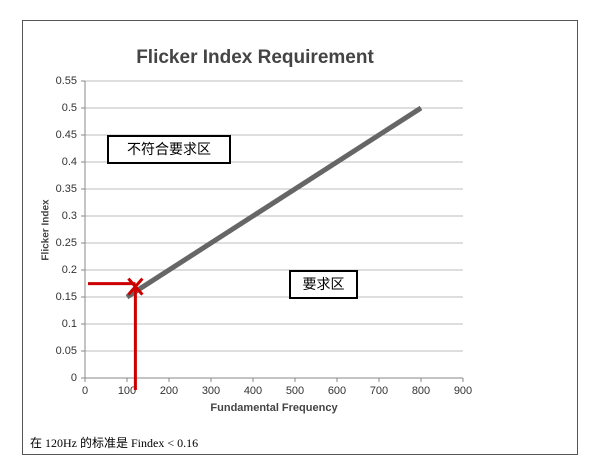 The height and width of the screenshot is (462, 592). What do you see at coordinates (66, 297) in the screenshot?
I see `y-tick-label: 0.15` at bounding box center [66, 297].